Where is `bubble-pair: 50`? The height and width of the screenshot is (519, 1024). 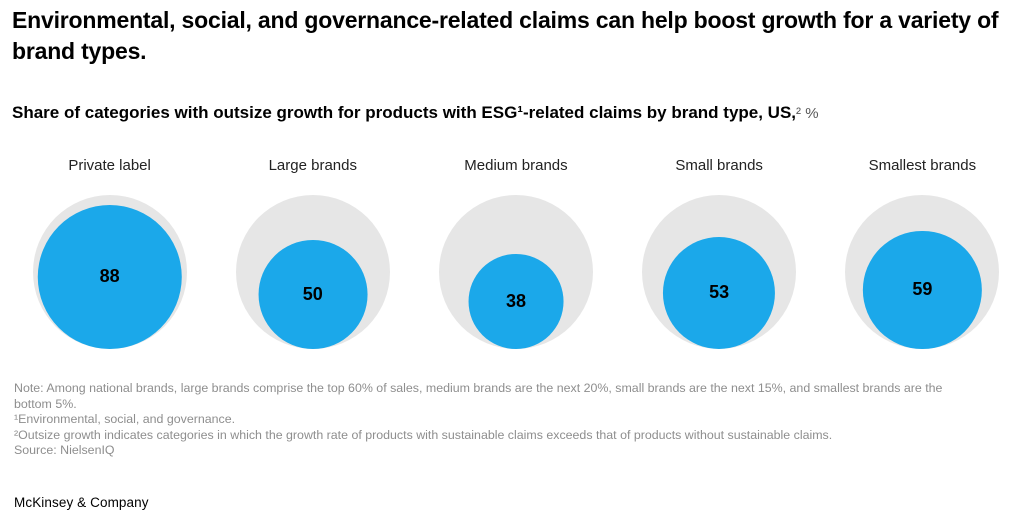
bubble-pair: 50 is located at coordinates (312, 272).